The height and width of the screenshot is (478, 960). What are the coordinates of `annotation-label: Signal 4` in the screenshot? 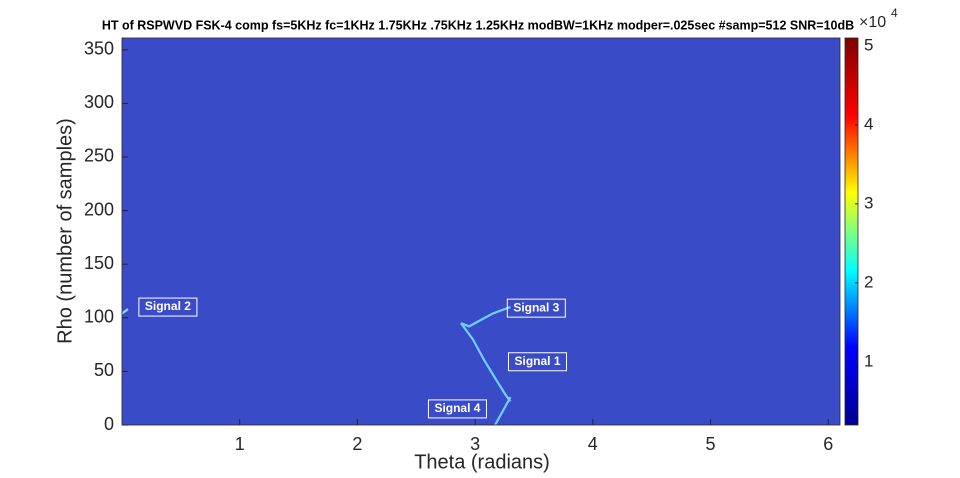 It's located at (457, 408).